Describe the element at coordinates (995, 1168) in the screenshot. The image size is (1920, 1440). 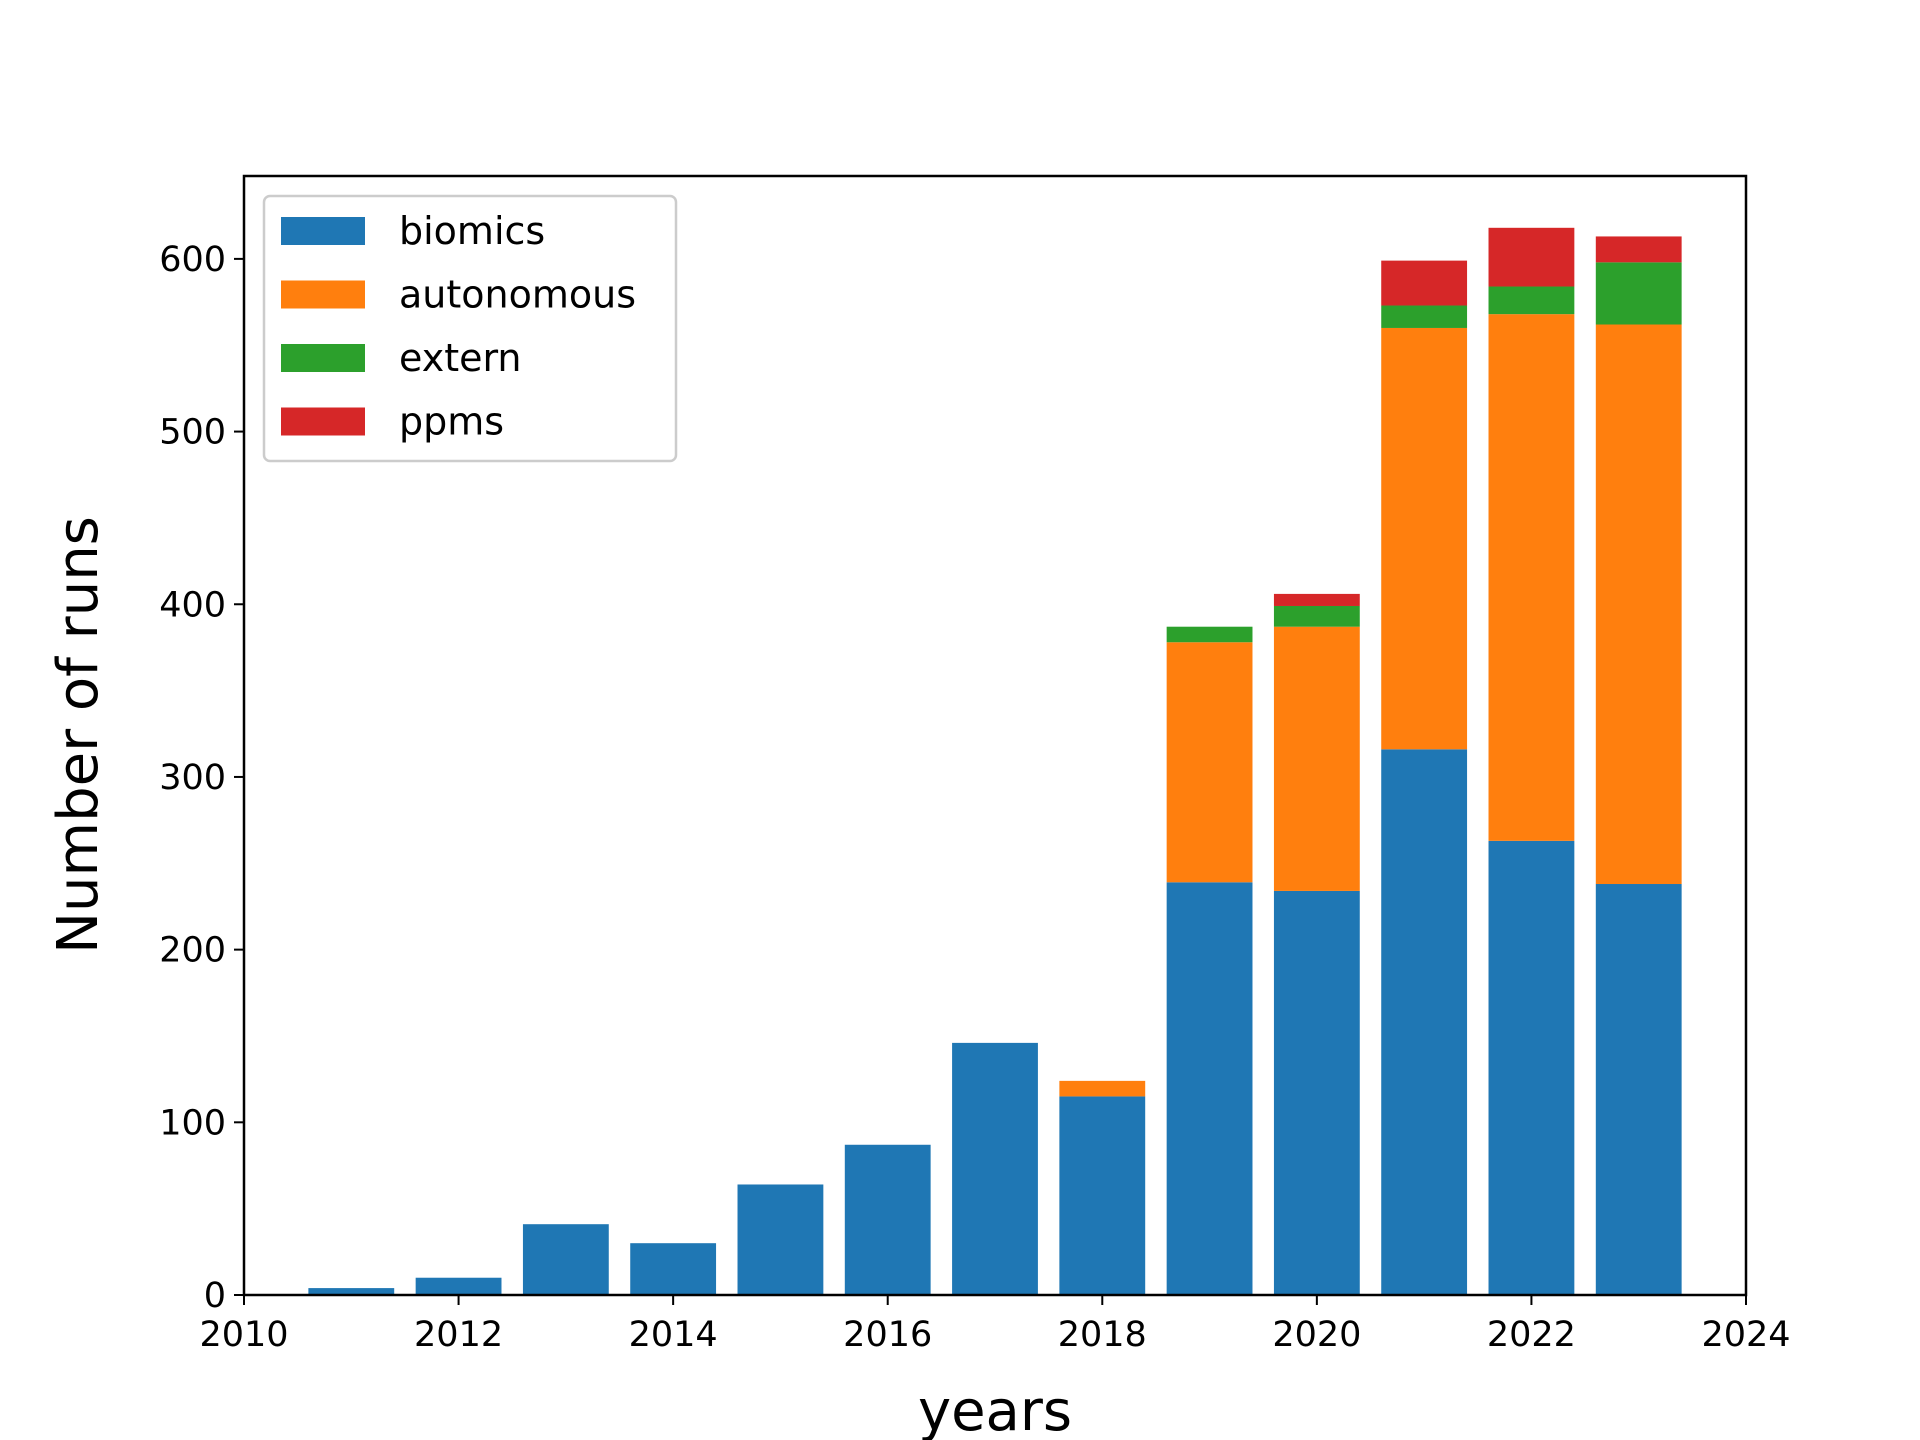
I see `bar-biomics-2017` at that location.